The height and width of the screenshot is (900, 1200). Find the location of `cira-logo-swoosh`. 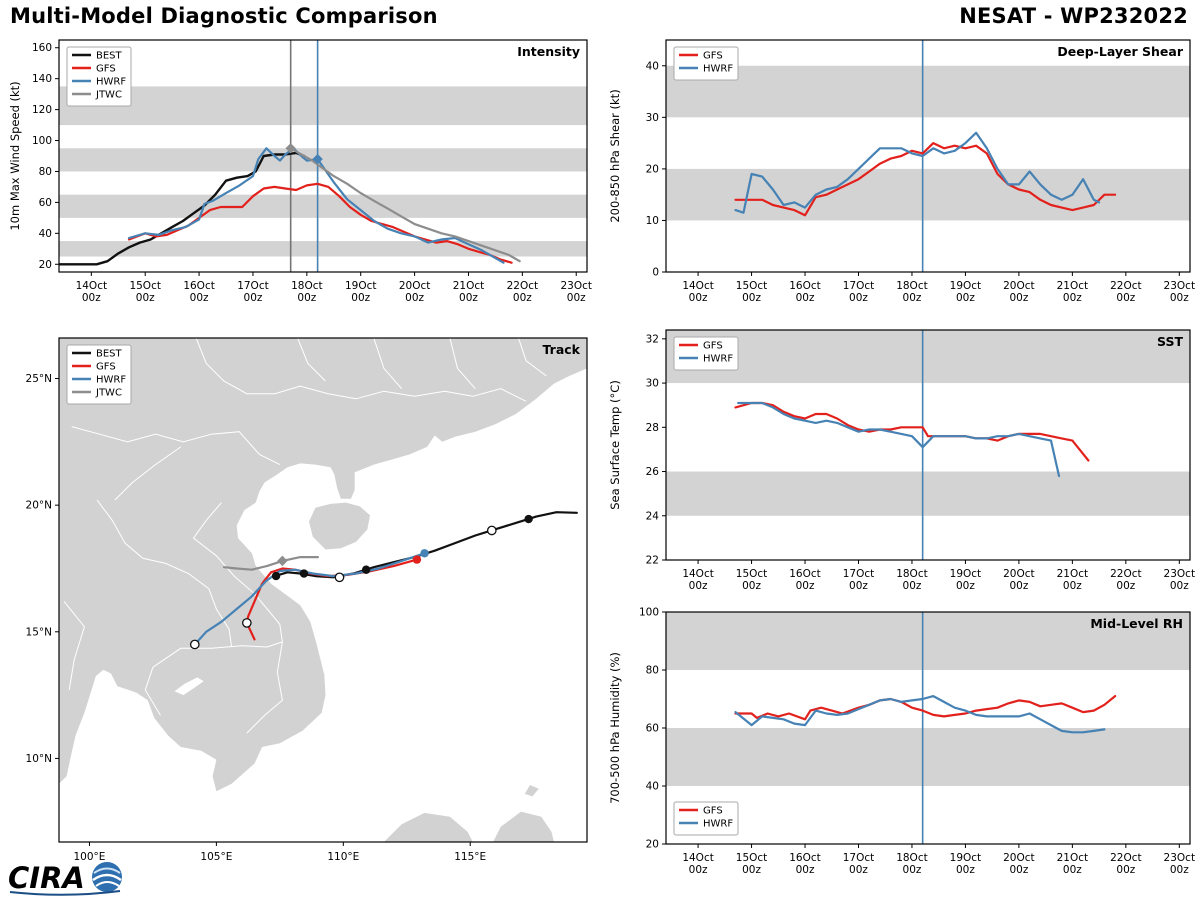

cira-logo-swoosh is located at coordinates (65, 893).